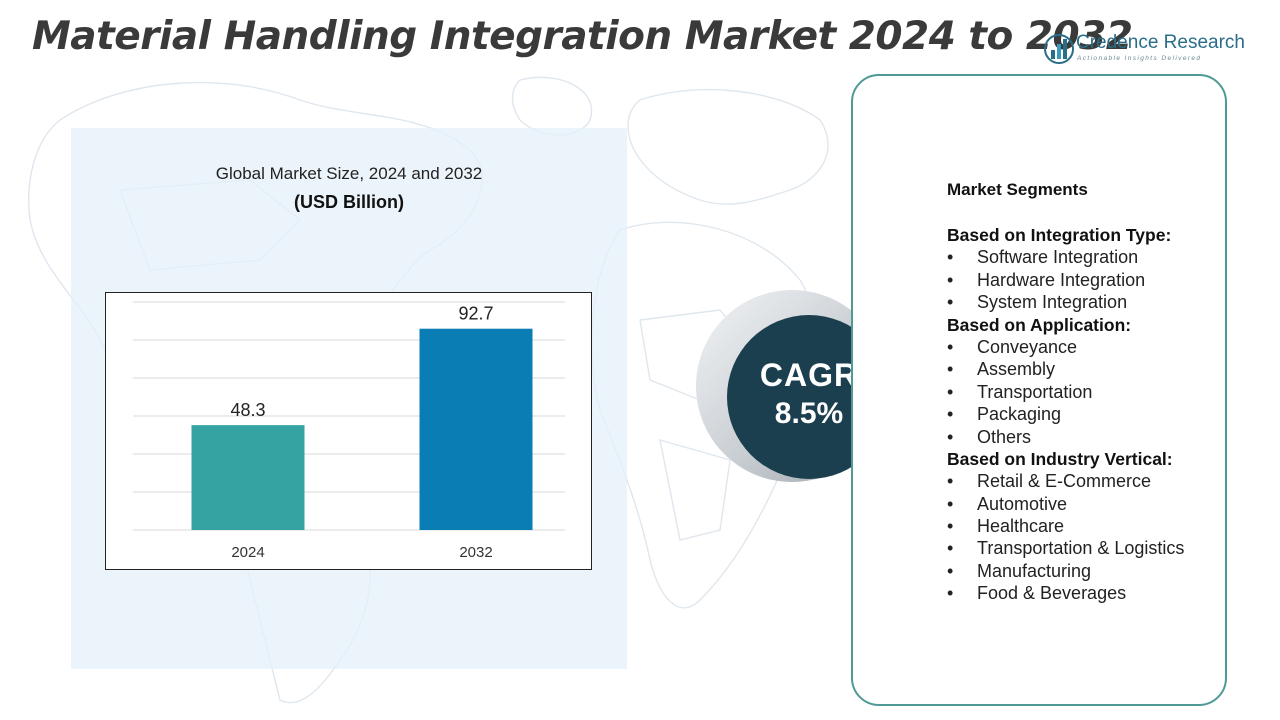  What do you see at coordinates (1035, 391) in the screenshot?
I see `segment-item-label: Transportation` at bounding box center [1035, 391].